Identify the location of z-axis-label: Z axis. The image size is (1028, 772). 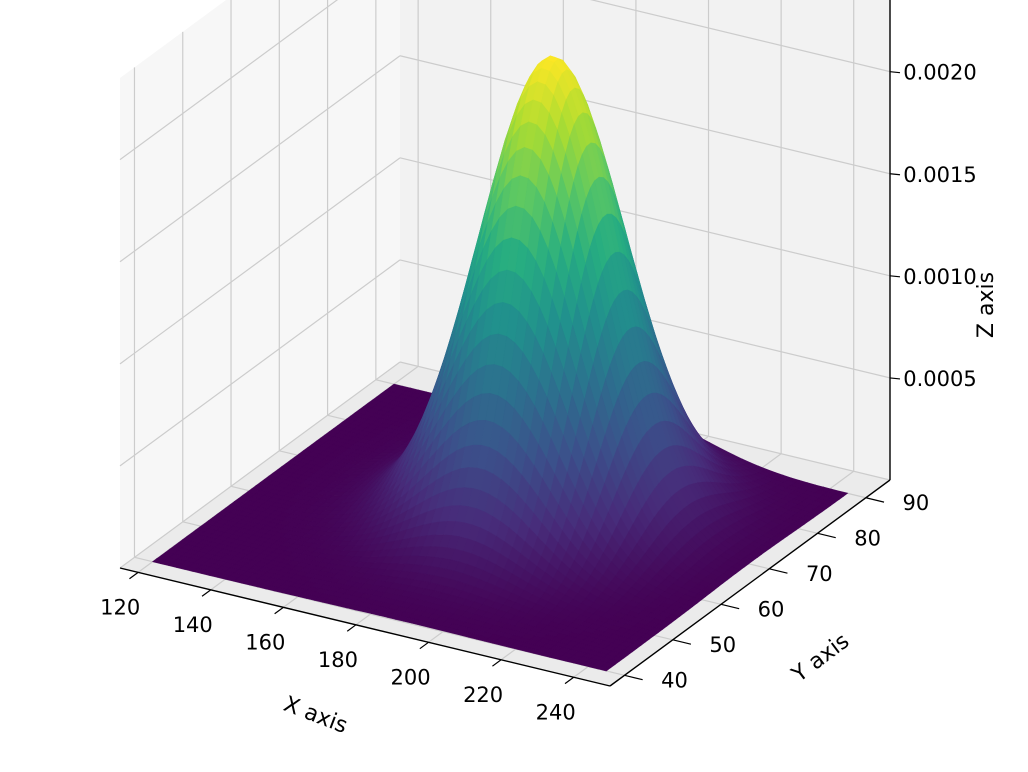
(986, 305).